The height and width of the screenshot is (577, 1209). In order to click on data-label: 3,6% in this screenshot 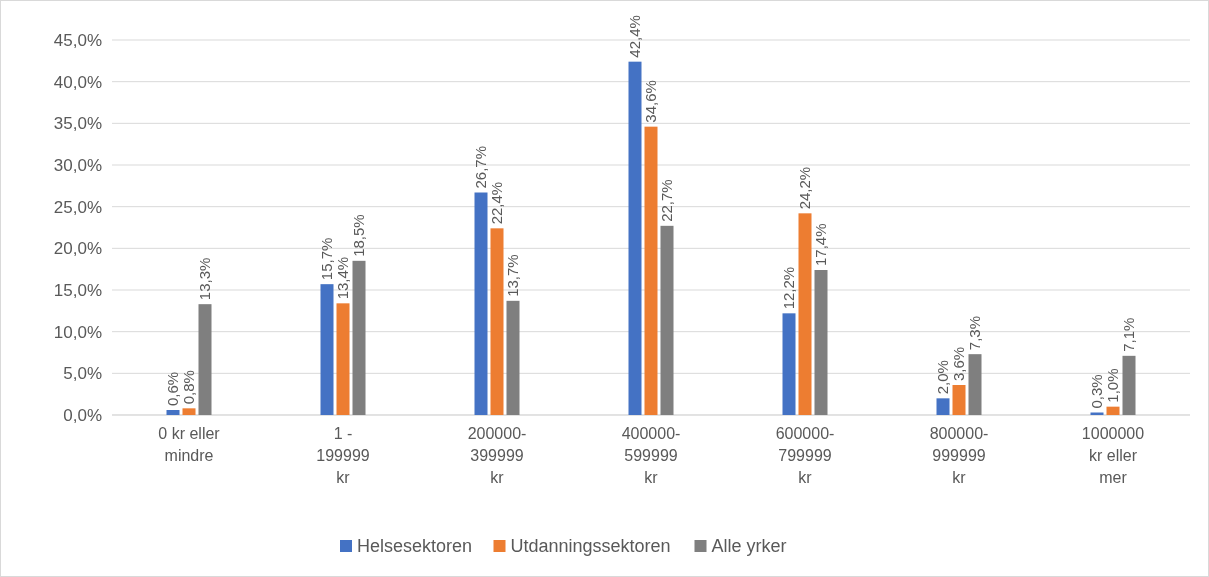, I will do `click(958, 363)`.